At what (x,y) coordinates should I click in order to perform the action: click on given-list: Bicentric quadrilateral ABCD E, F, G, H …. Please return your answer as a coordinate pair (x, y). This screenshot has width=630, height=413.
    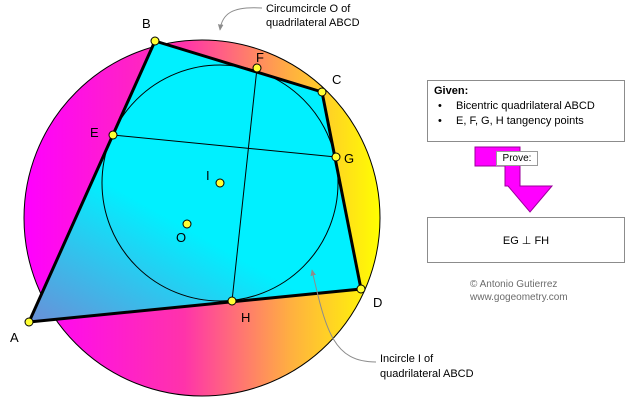
    Looking at the image, I should click on (526, 114).